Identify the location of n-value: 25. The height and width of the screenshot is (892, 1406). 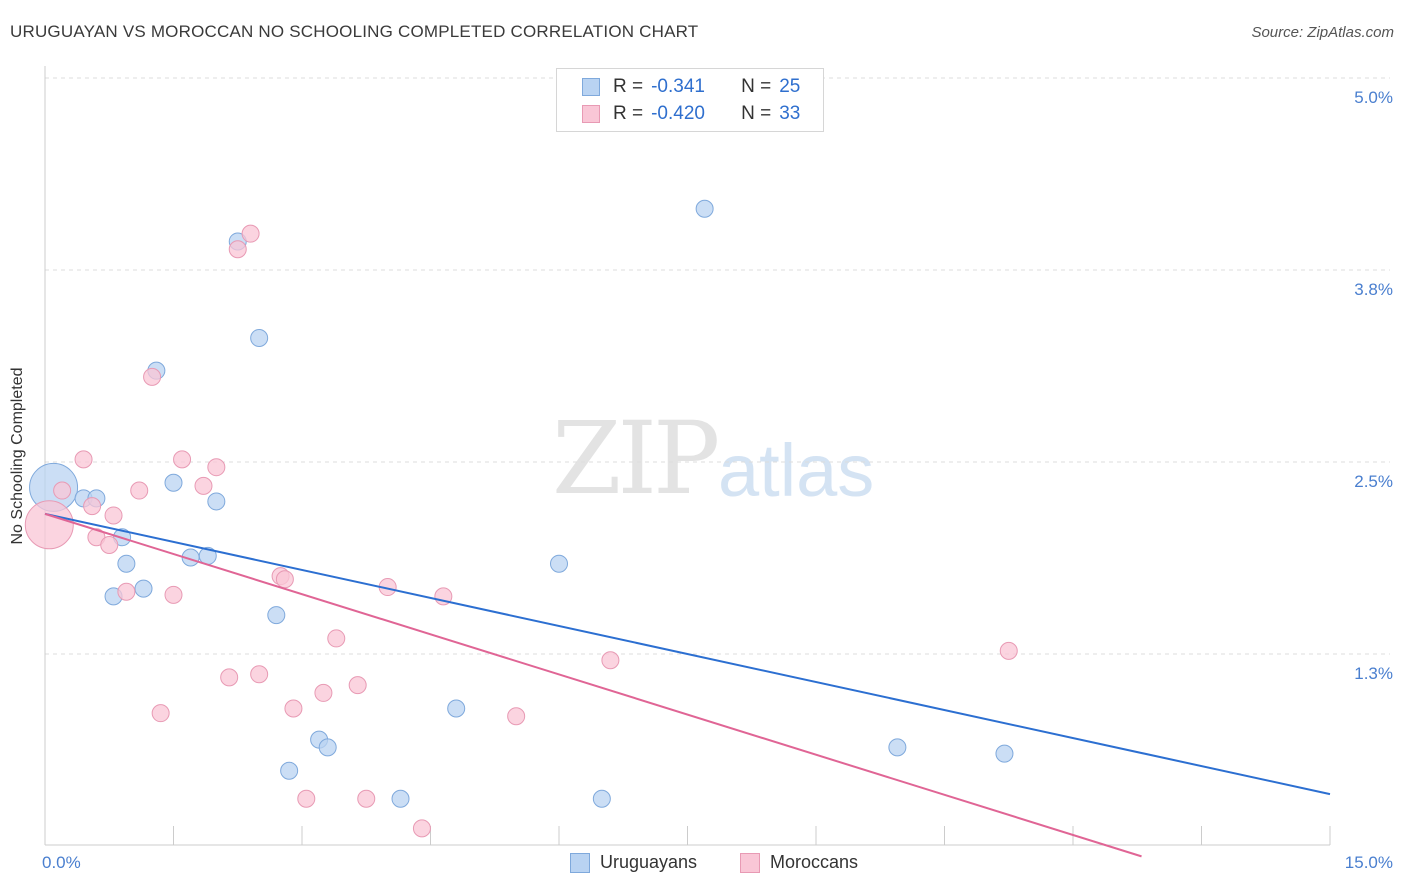
(790, 86).